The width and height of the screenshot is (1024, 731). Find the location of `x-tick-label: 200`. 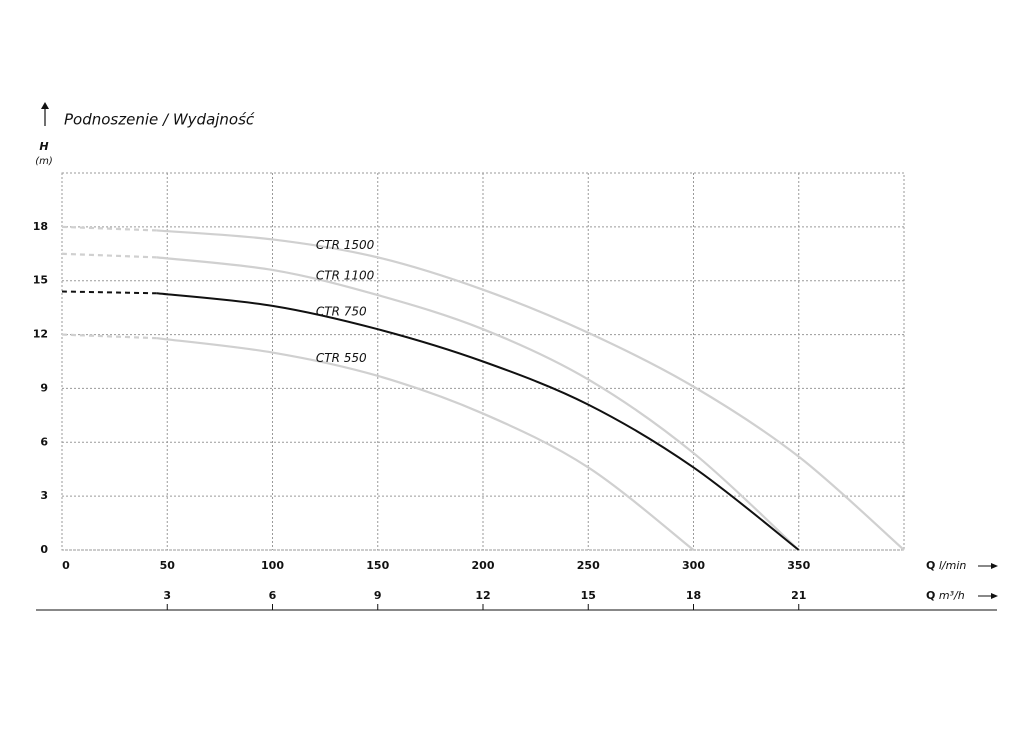

x-tick-label: 200 is located at coordinates (483, 565).